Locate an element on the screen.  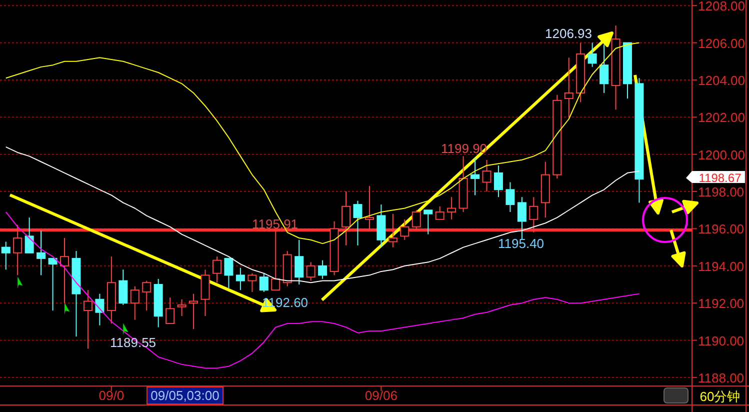
x-tick-label: 09/06 is located at coordinates (381, 395).